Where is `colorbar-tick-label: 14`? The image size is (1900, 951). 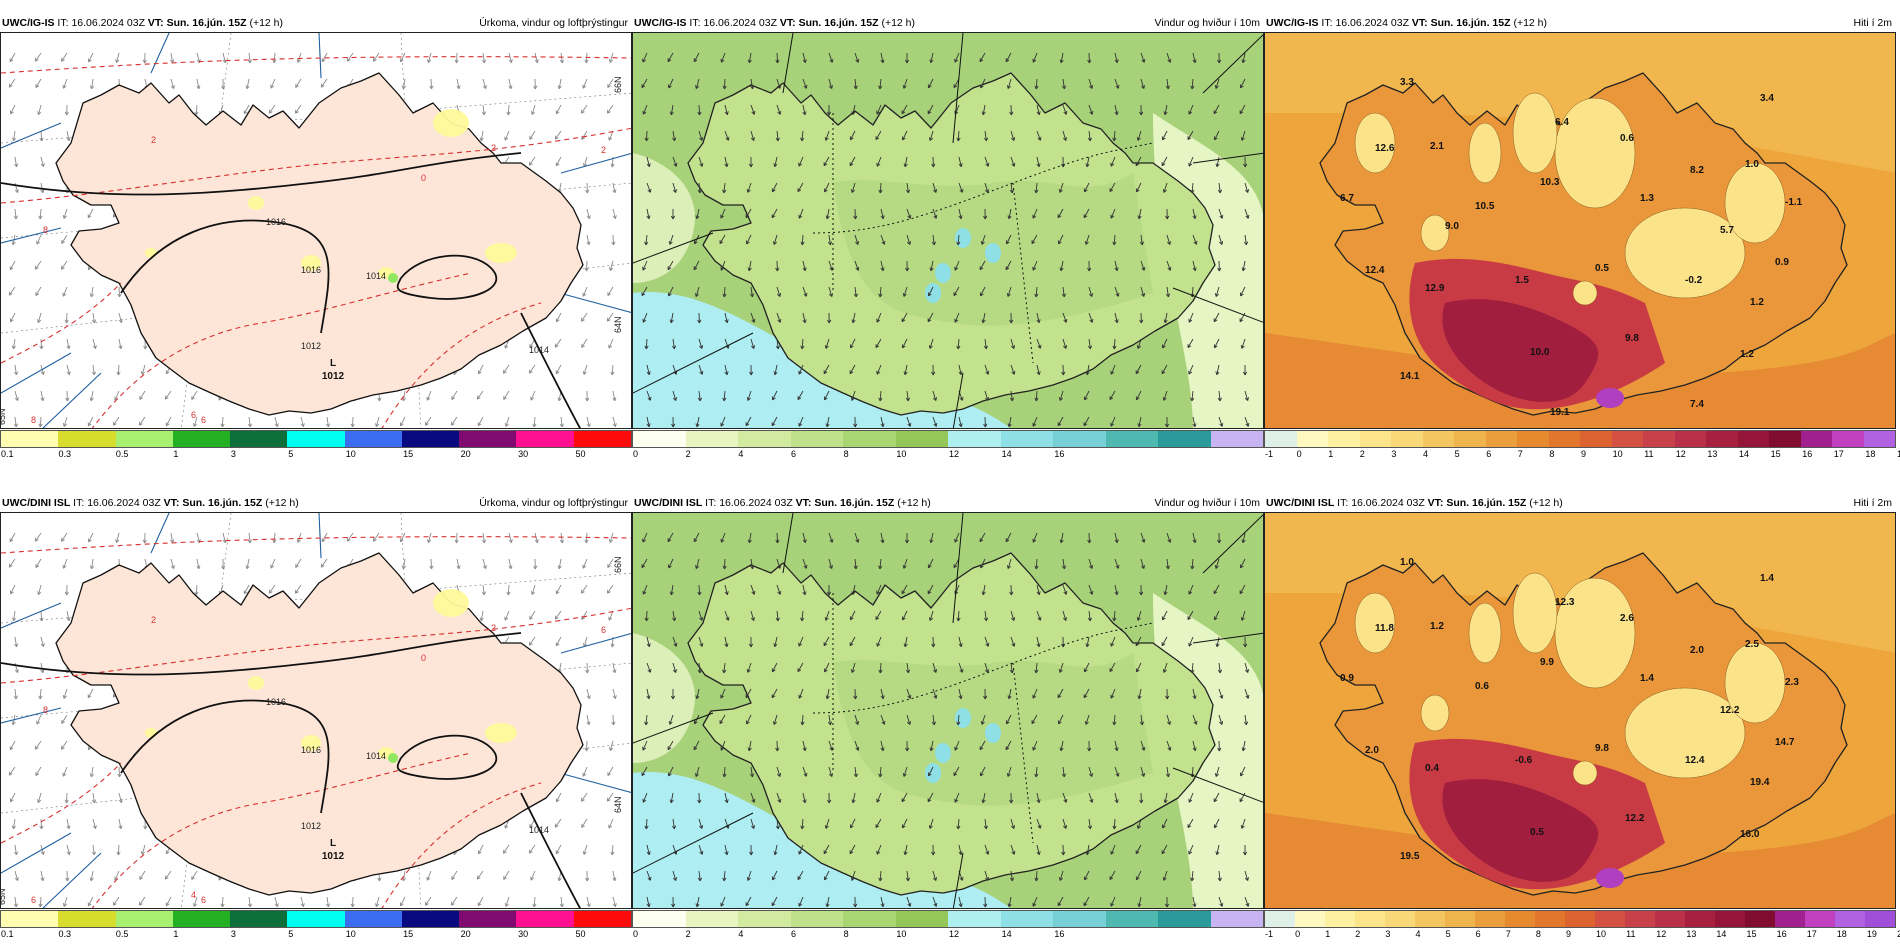
colorbar-tick-label: 14 is located at coordinates (1007, 454).